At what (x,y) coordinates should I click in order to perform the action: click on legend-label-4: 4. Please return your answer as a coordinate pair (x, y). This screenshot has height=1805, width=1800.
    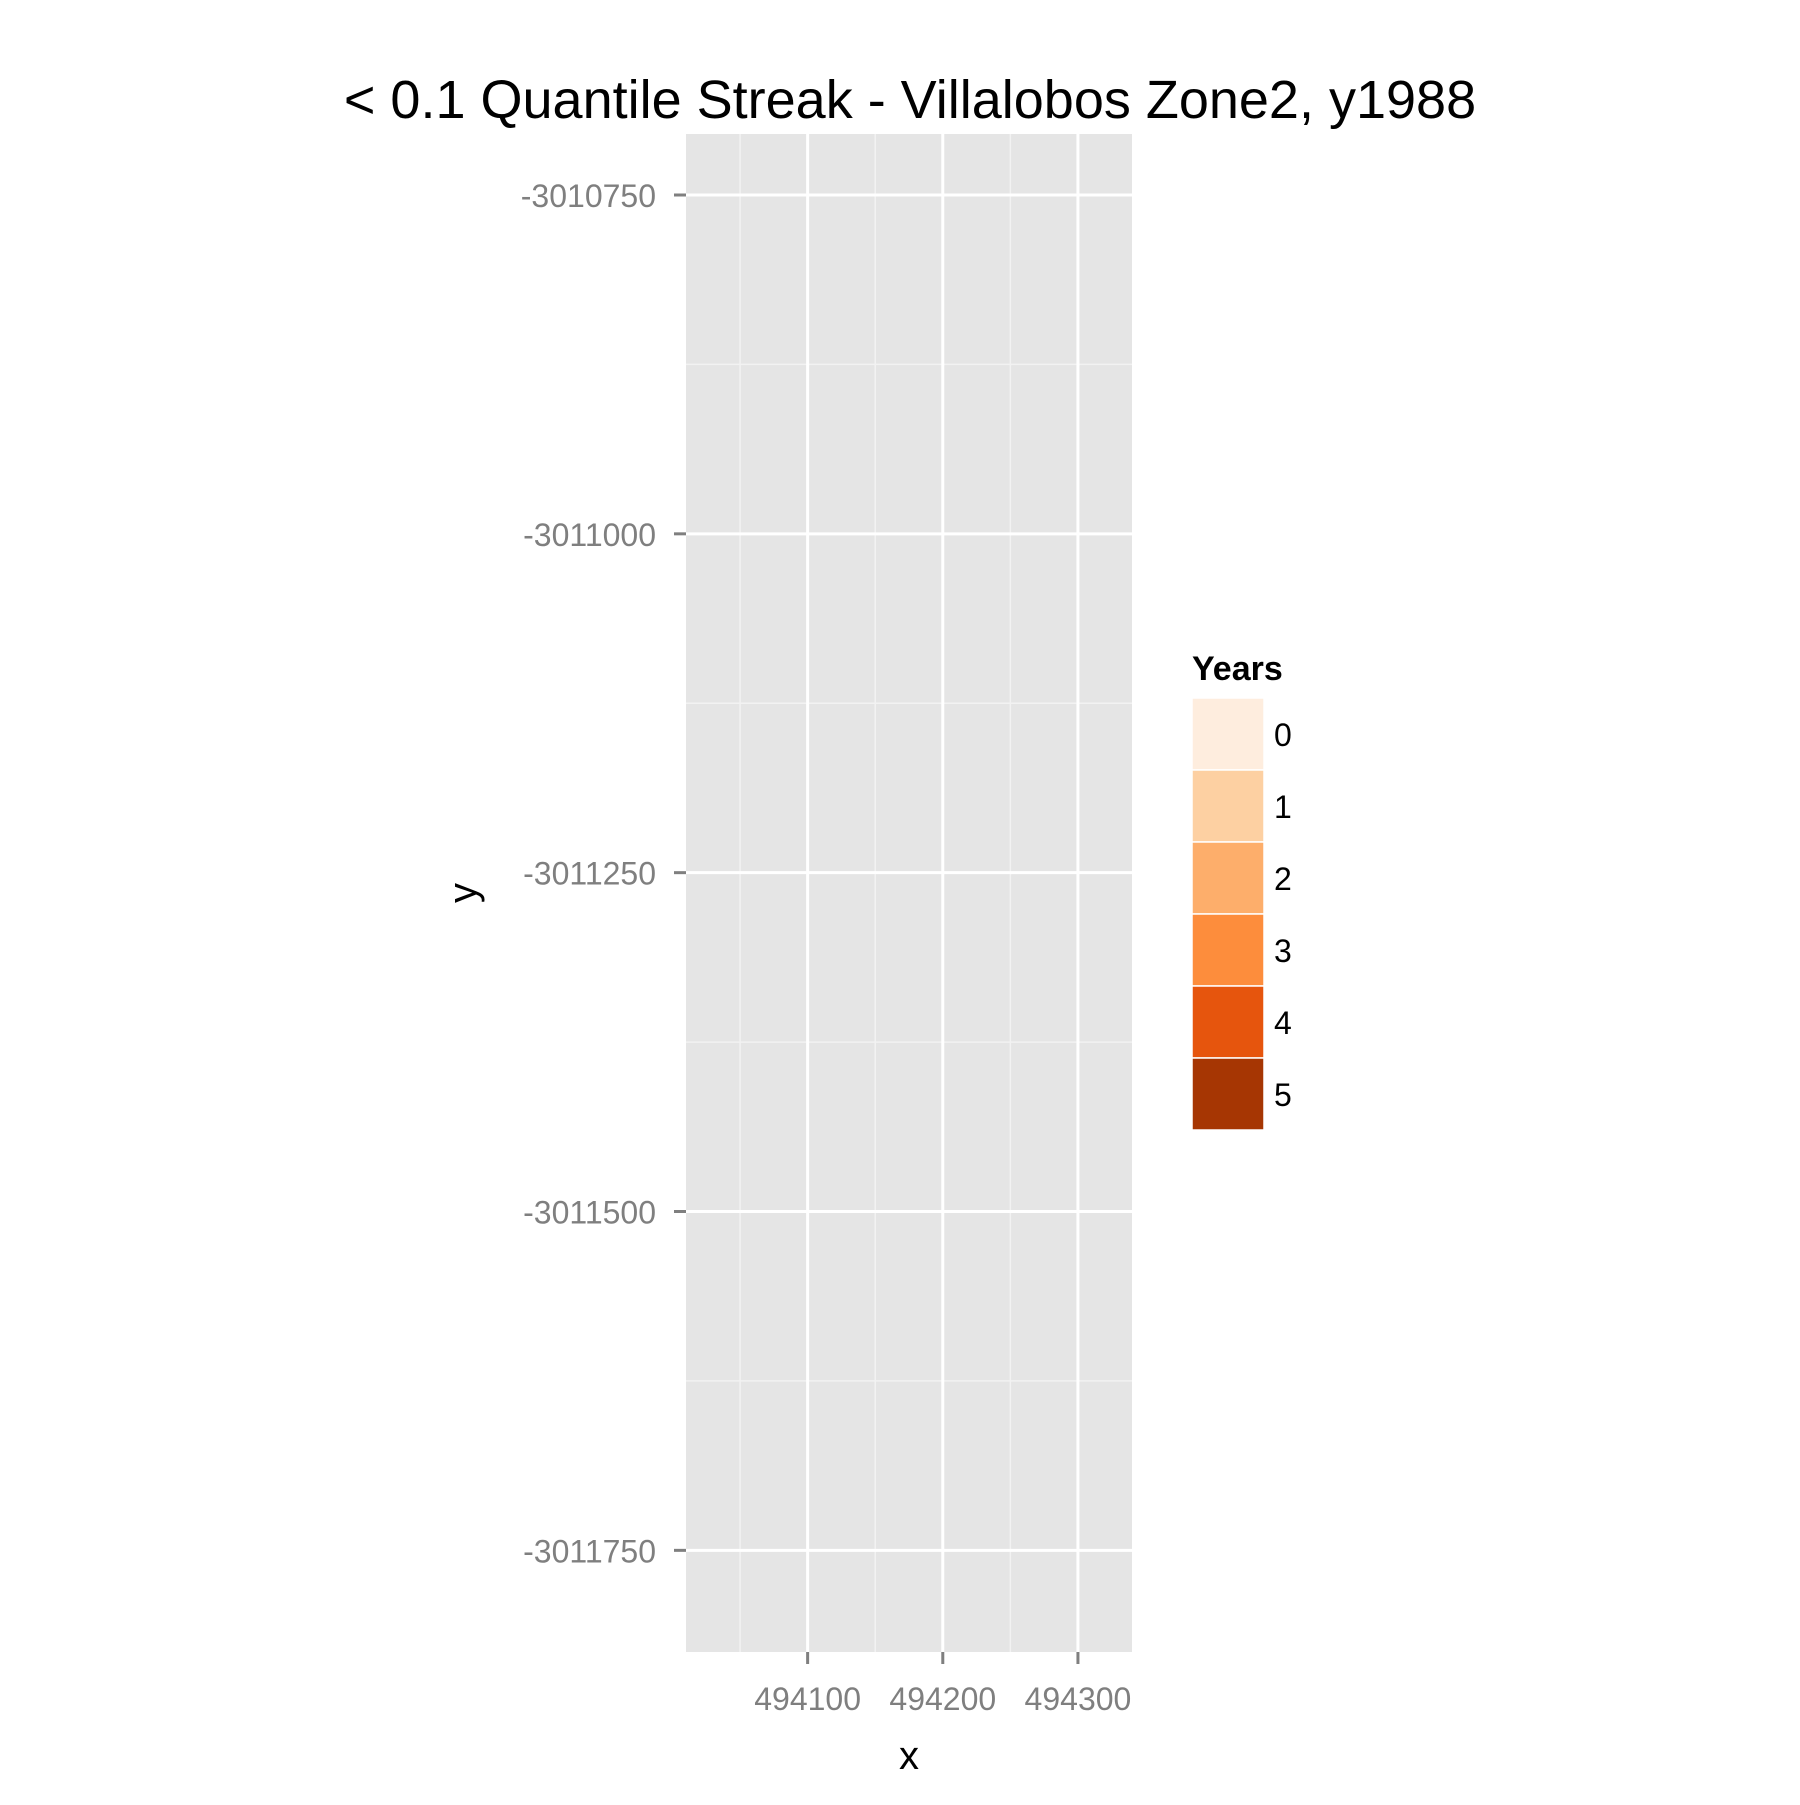
    Looking at the image, I should click on (1283, 1023).